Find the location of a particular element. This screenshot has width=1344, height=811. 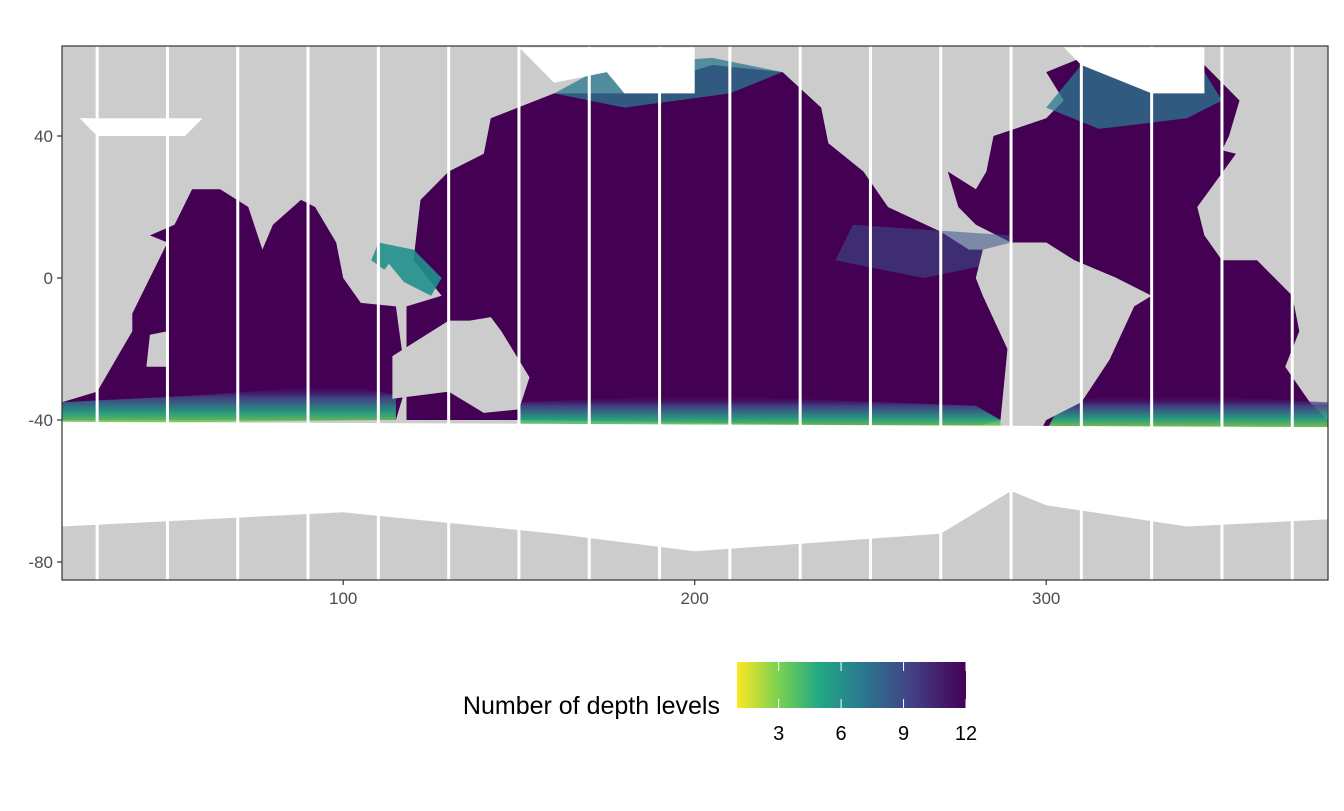

southern-pacific-shelf-gradient is located at coordinates (760, 413).